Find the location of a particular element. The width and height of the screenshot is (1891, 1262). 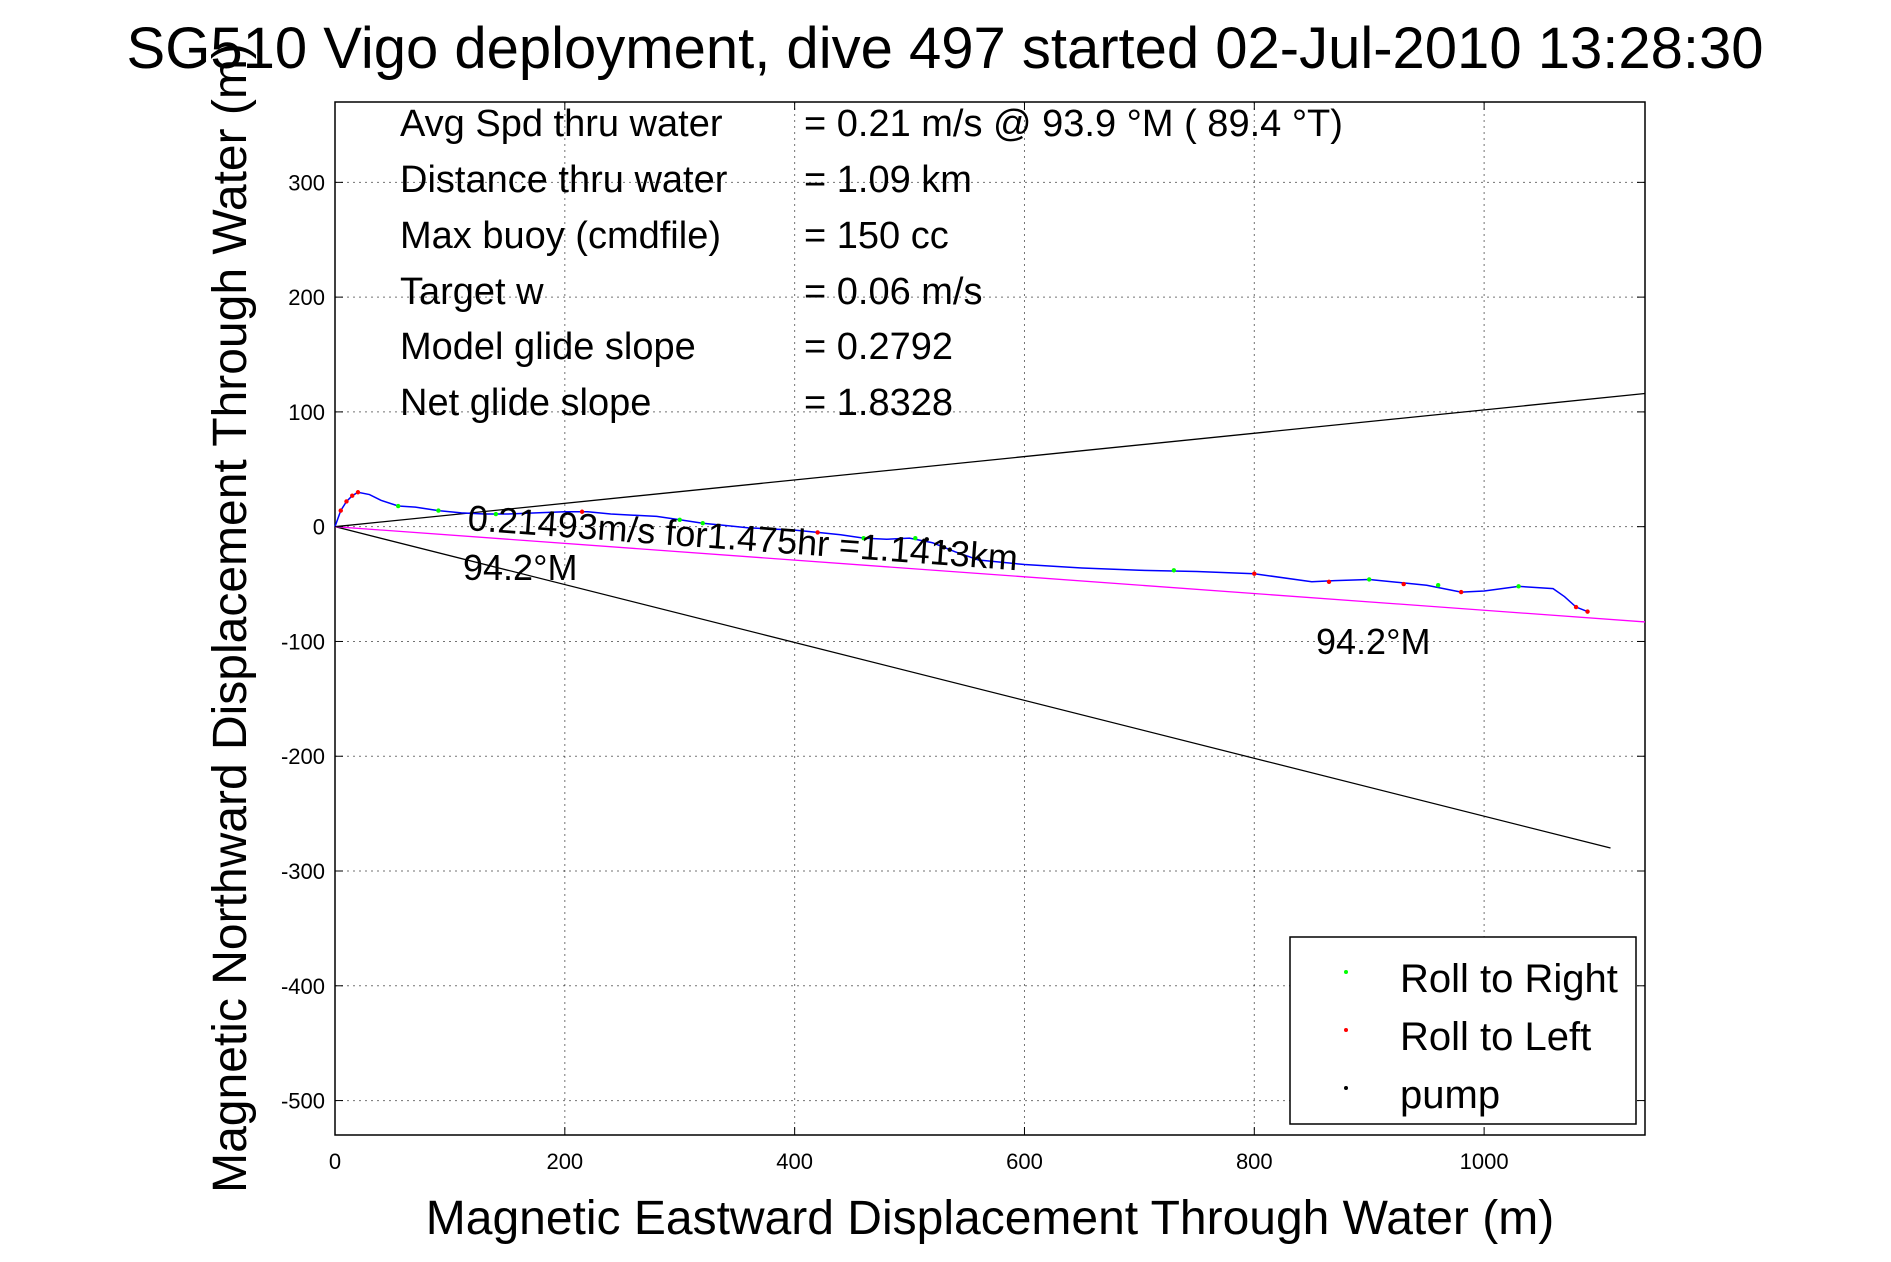

info-value: = 0.2792 is located at coordinates (878, 347).